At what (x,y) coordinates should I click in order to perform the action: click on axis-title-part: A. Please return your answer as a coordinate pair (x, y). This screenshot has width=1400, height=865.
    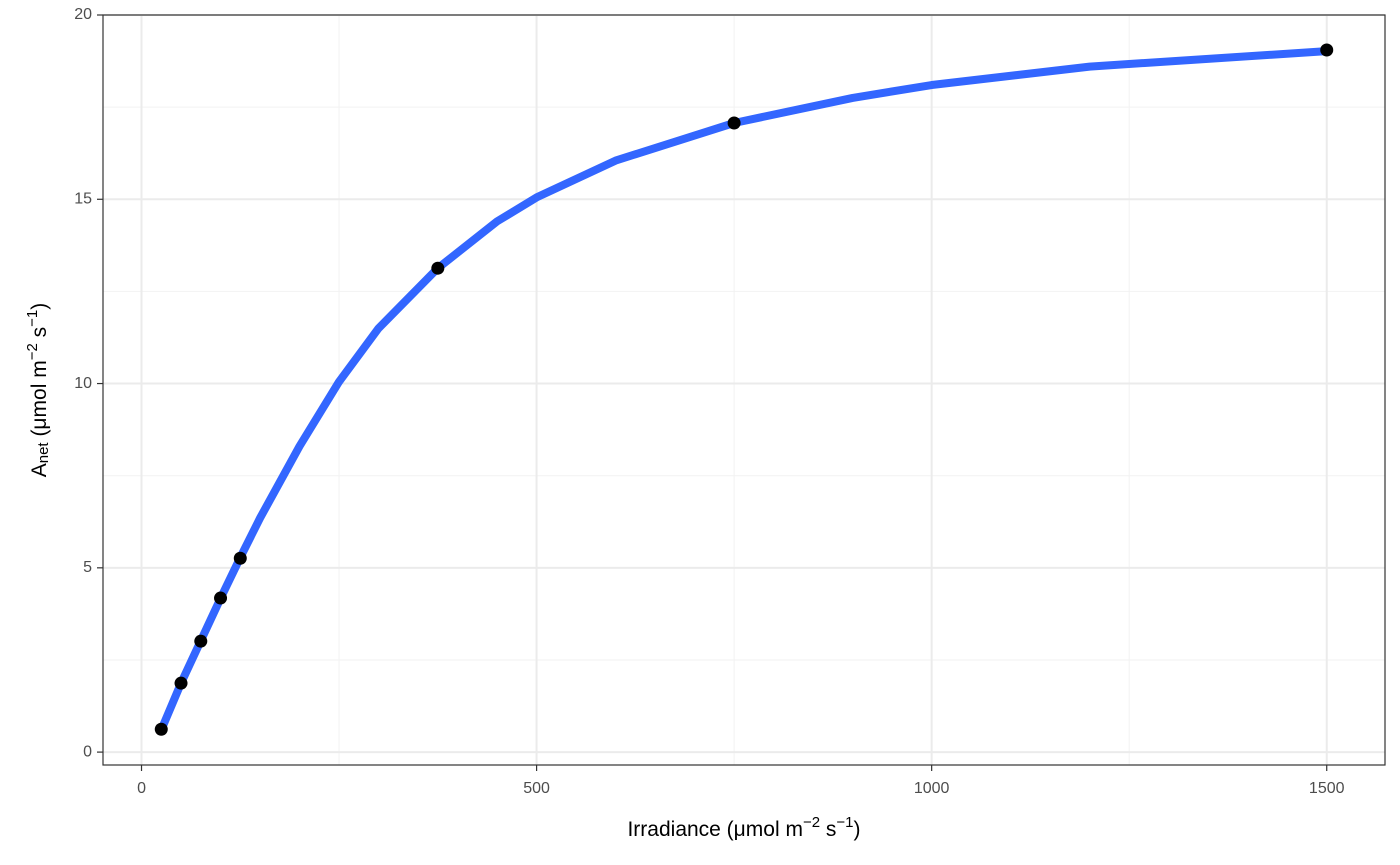
    Looking at the image, I should click on (39, 470).